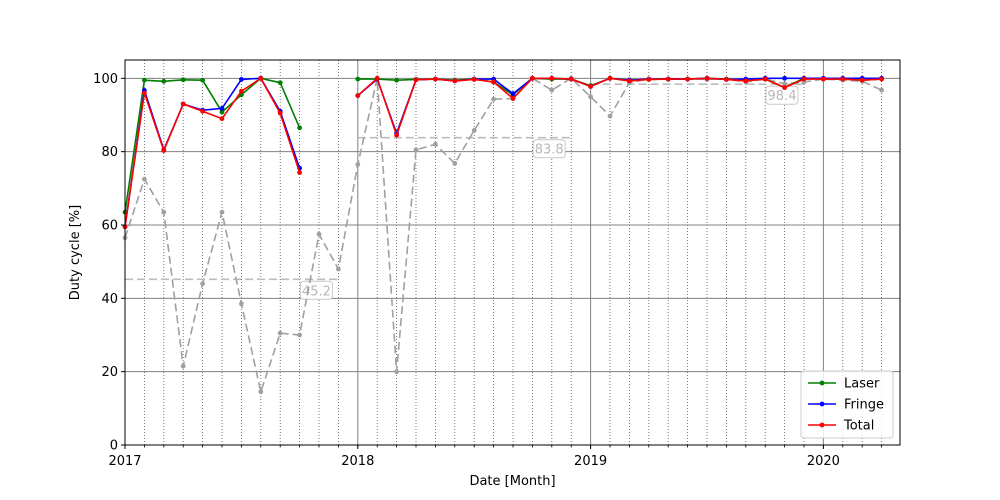  I want to click on x-tick-label: 2018, so click(357, 461).